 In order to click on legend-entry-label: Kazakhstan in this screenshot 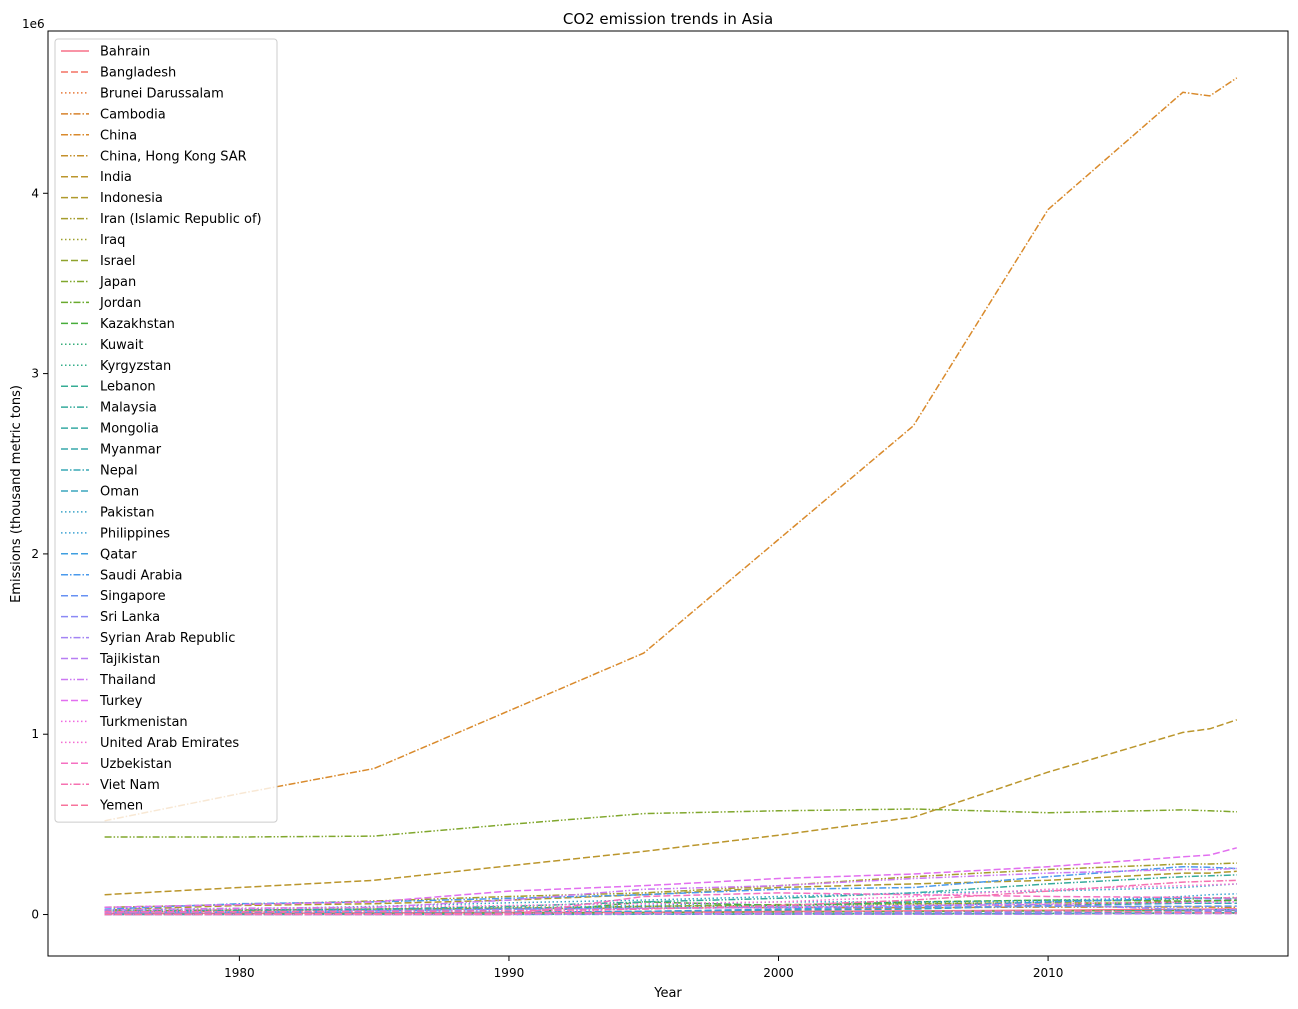, I will do `click(137, 324)`.